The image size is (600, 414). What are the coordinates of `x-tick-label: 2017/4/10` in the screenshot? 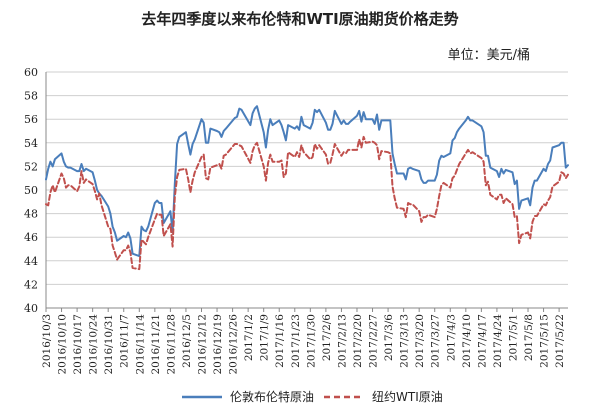 It's located at (467, 341).